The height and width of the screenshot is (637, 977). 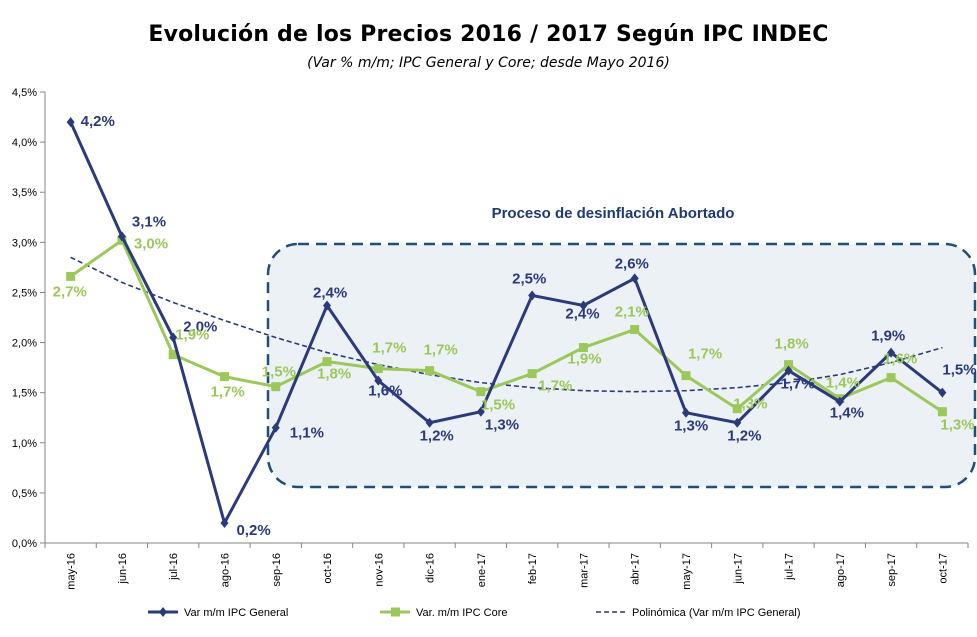 What do you see at coordinates (24, 494) in the screenshot?
I see `y-tick-label: 0,5%` at bounding box center [24, 494].